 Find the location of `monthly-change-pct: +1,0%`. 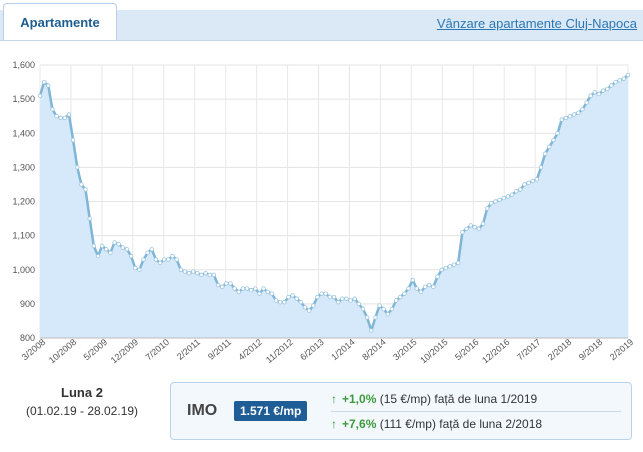

monthly-change-pct: +1,0% is located at coordinates (359, 399).